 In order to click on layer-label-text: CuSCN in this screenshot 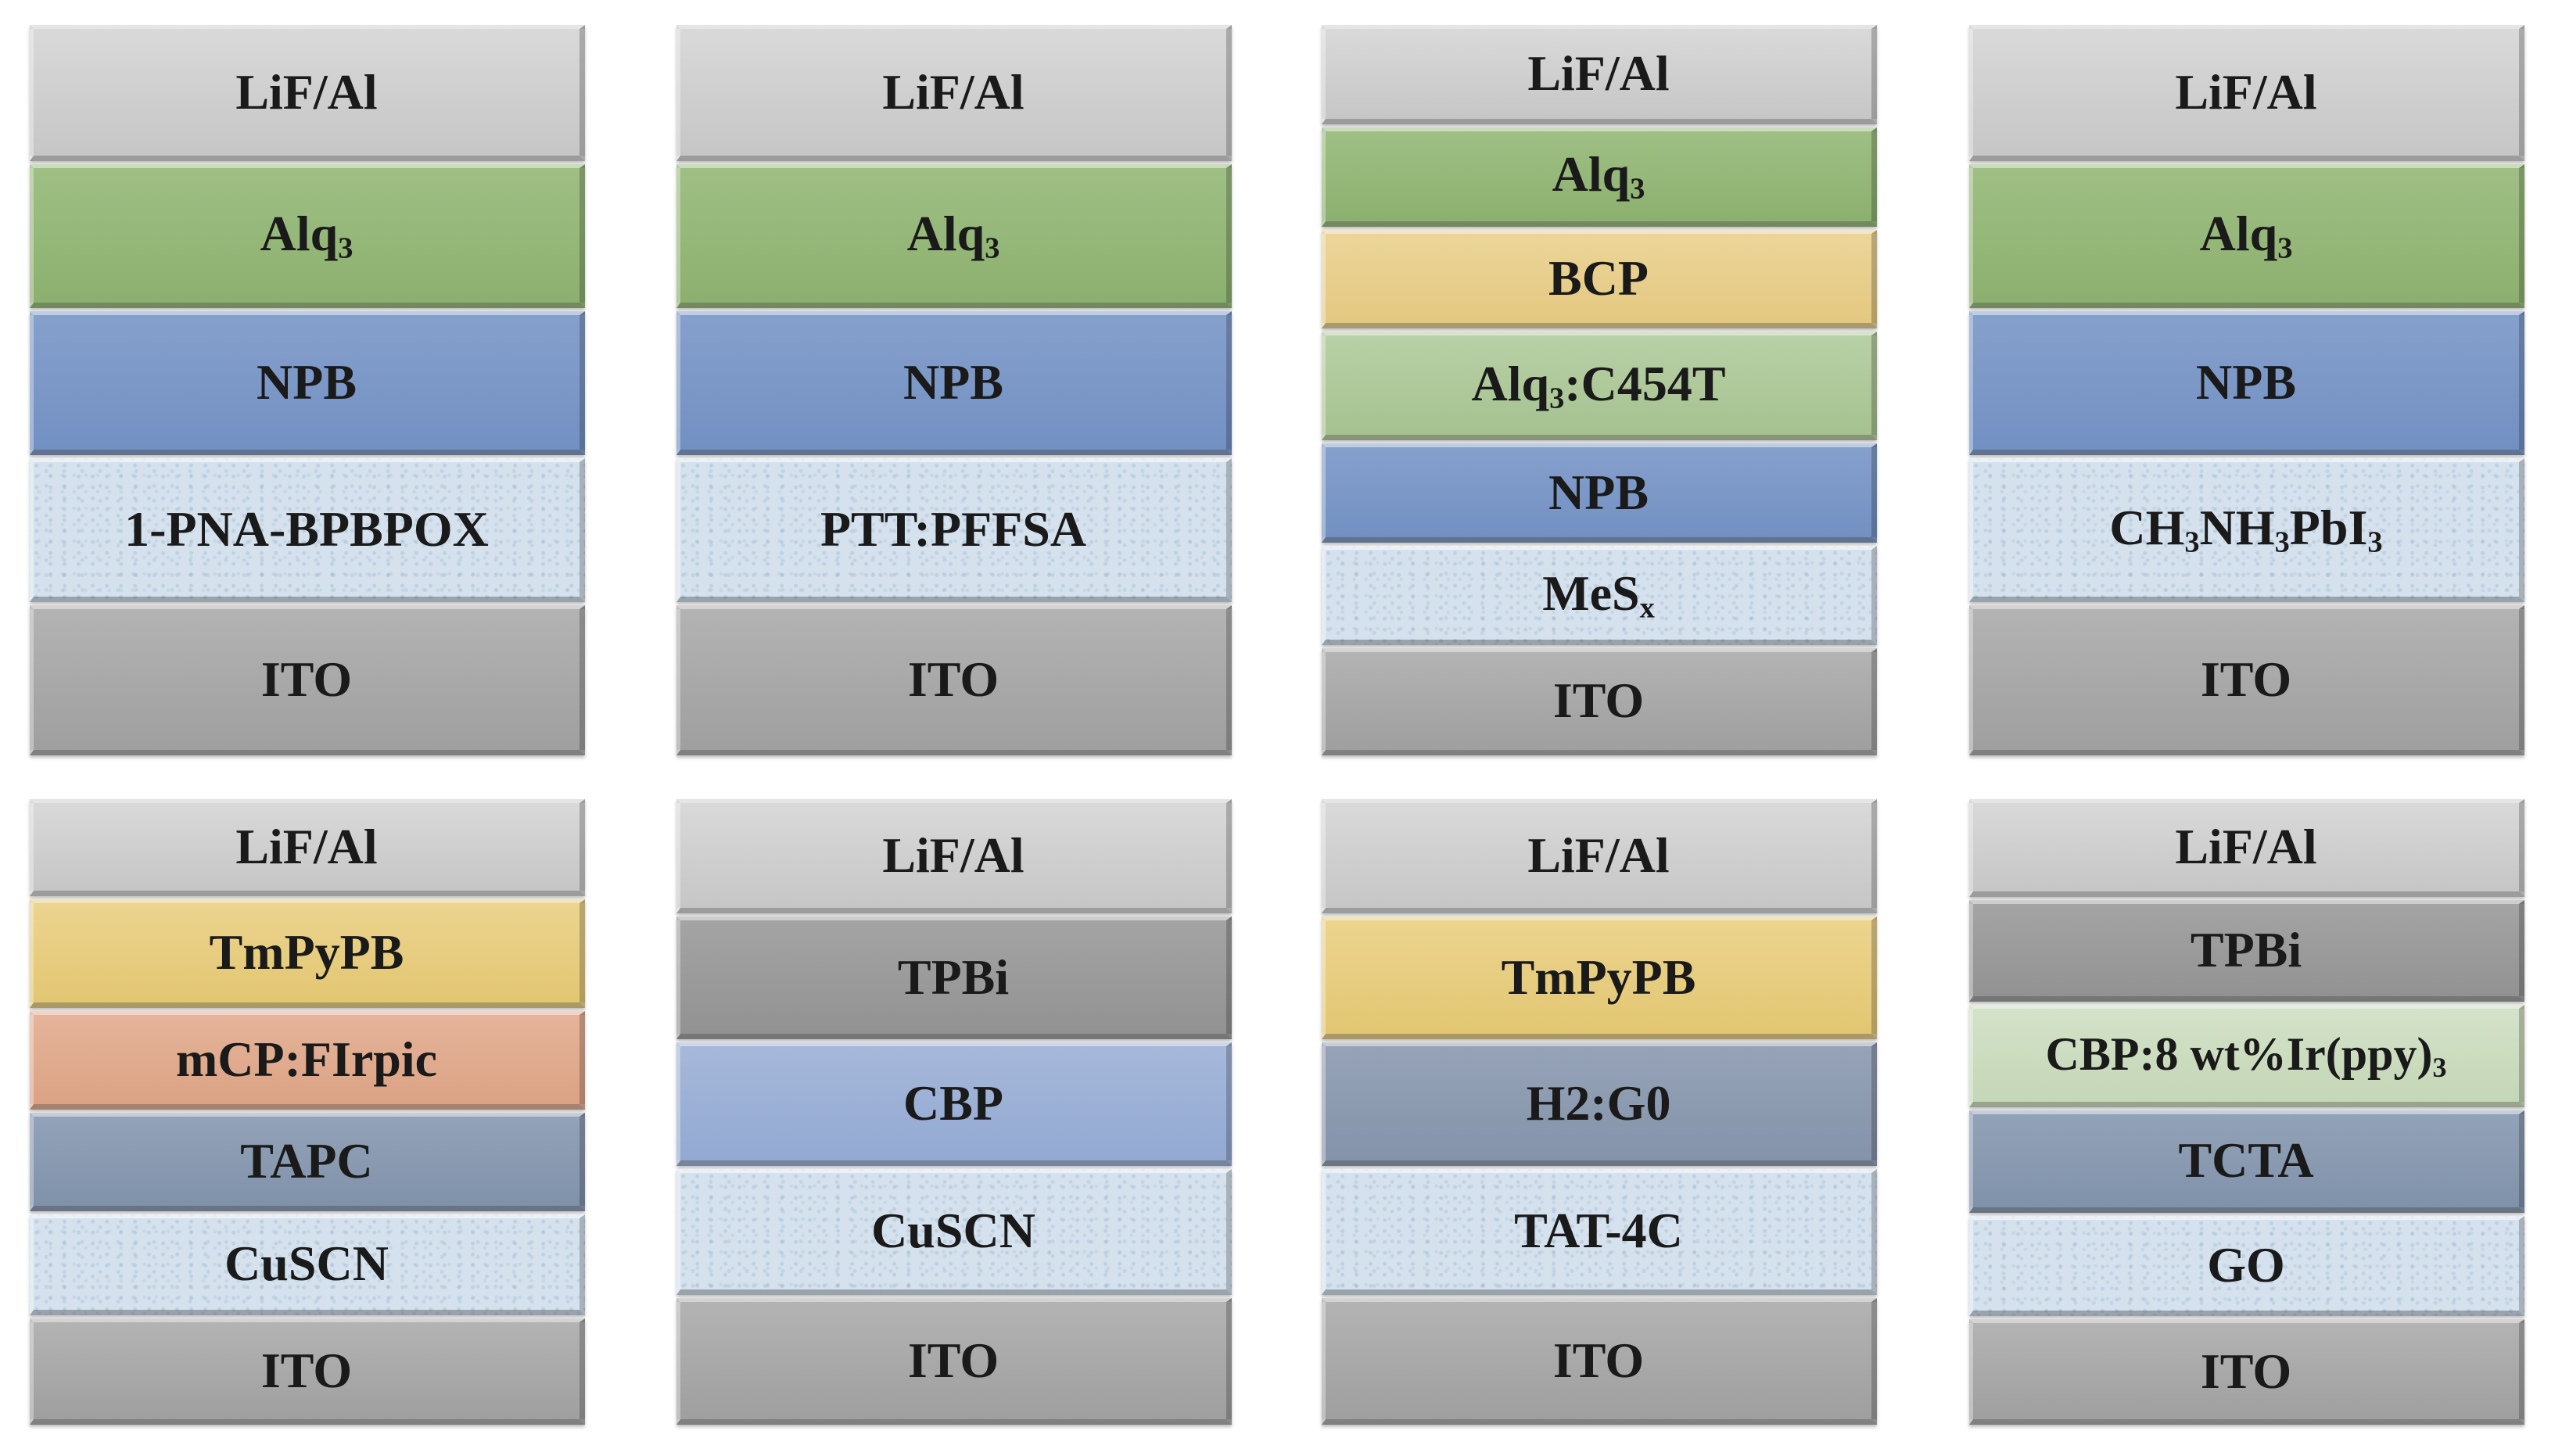, I will do `click(953, 1231)`.